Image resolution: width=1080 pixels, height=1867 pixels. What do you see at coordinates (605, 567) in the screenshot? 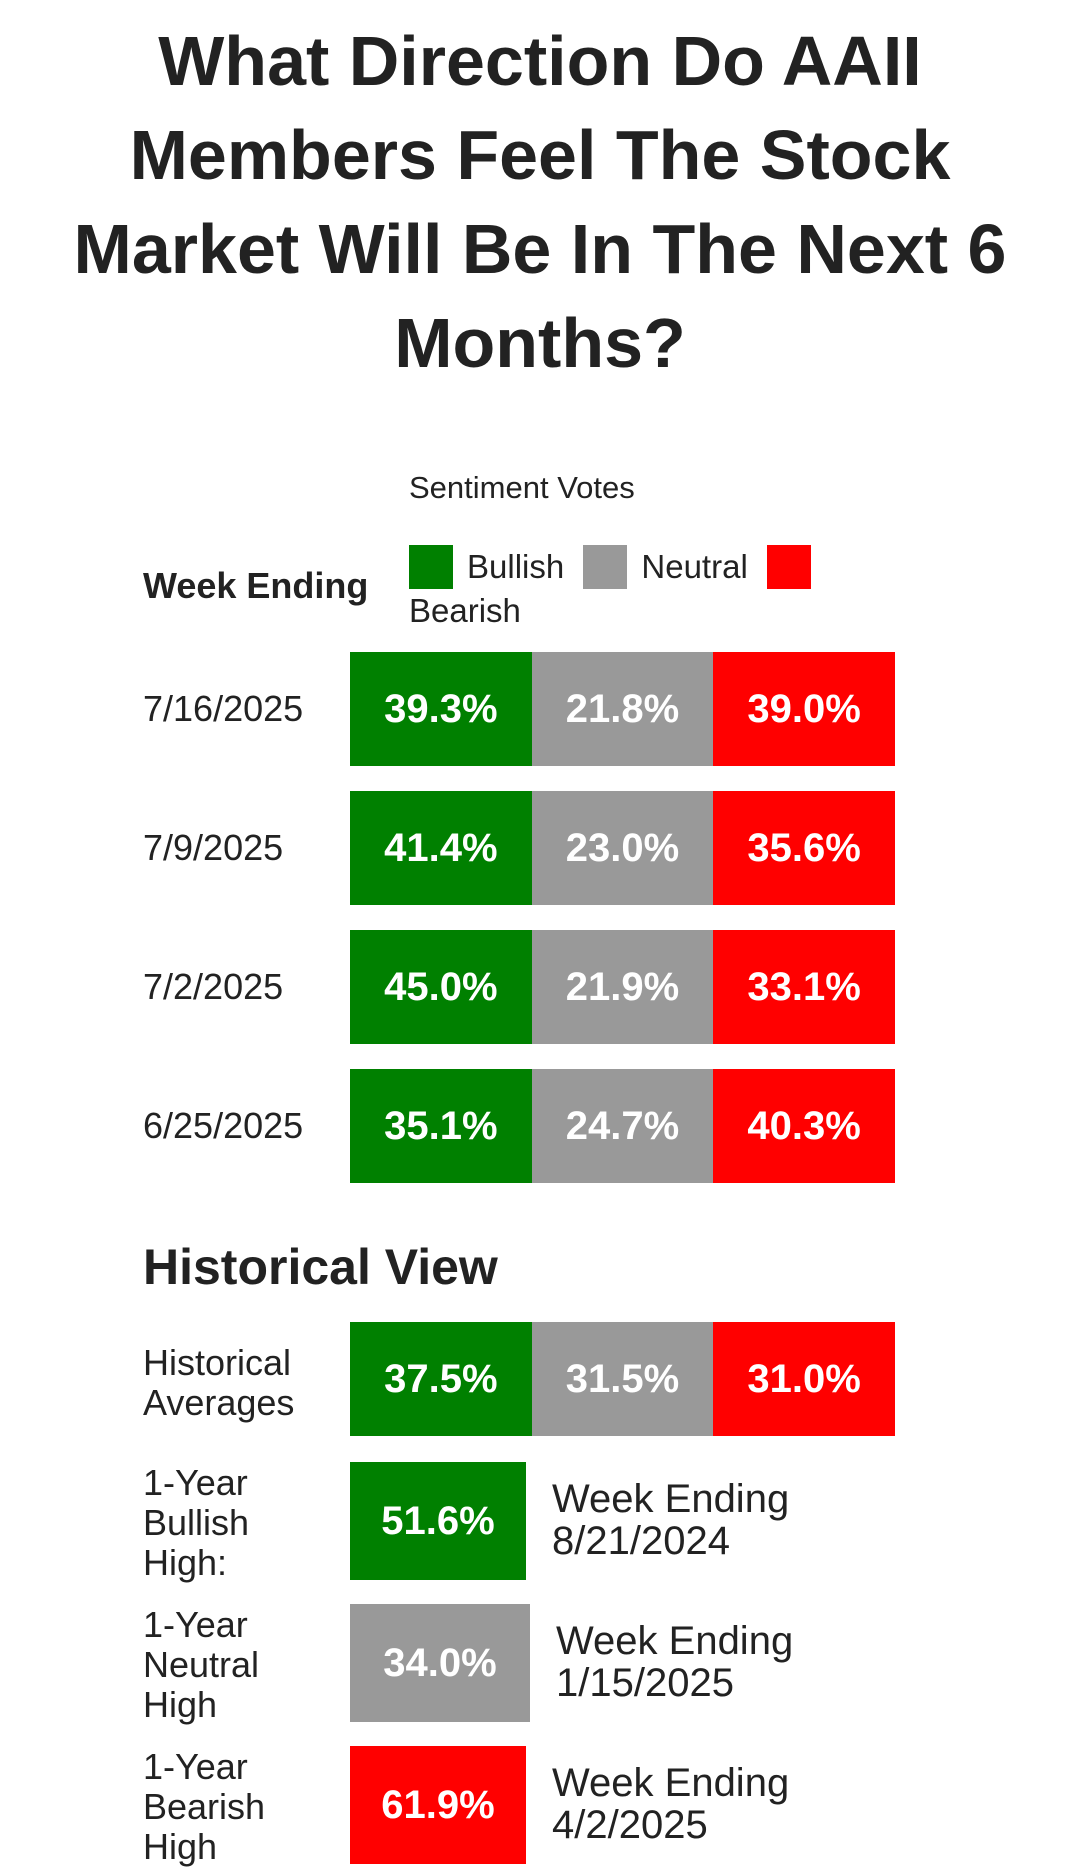
I see `neutral-swatch` at bounding box center [605, 567].